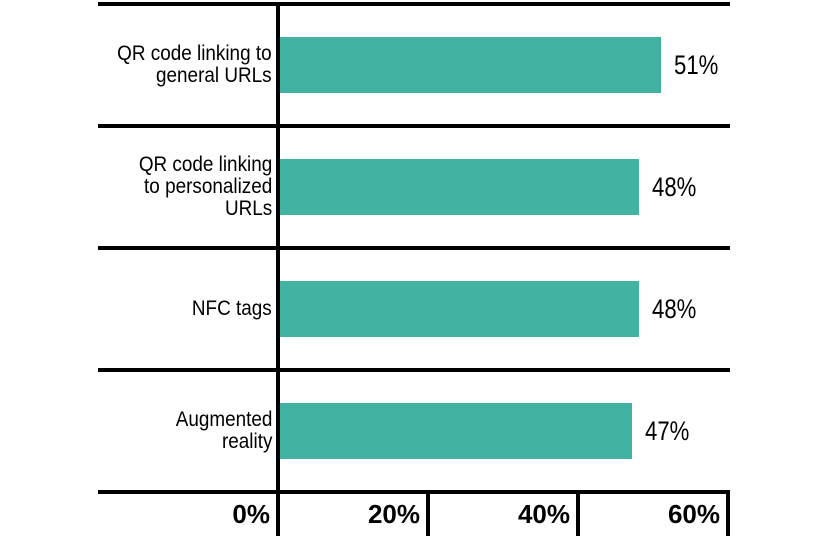  What do you see at coordinates (205, 186) in the screenshot?
I see `category-label: QR code linking to personalized URLs` at bounding box center [205, 186].